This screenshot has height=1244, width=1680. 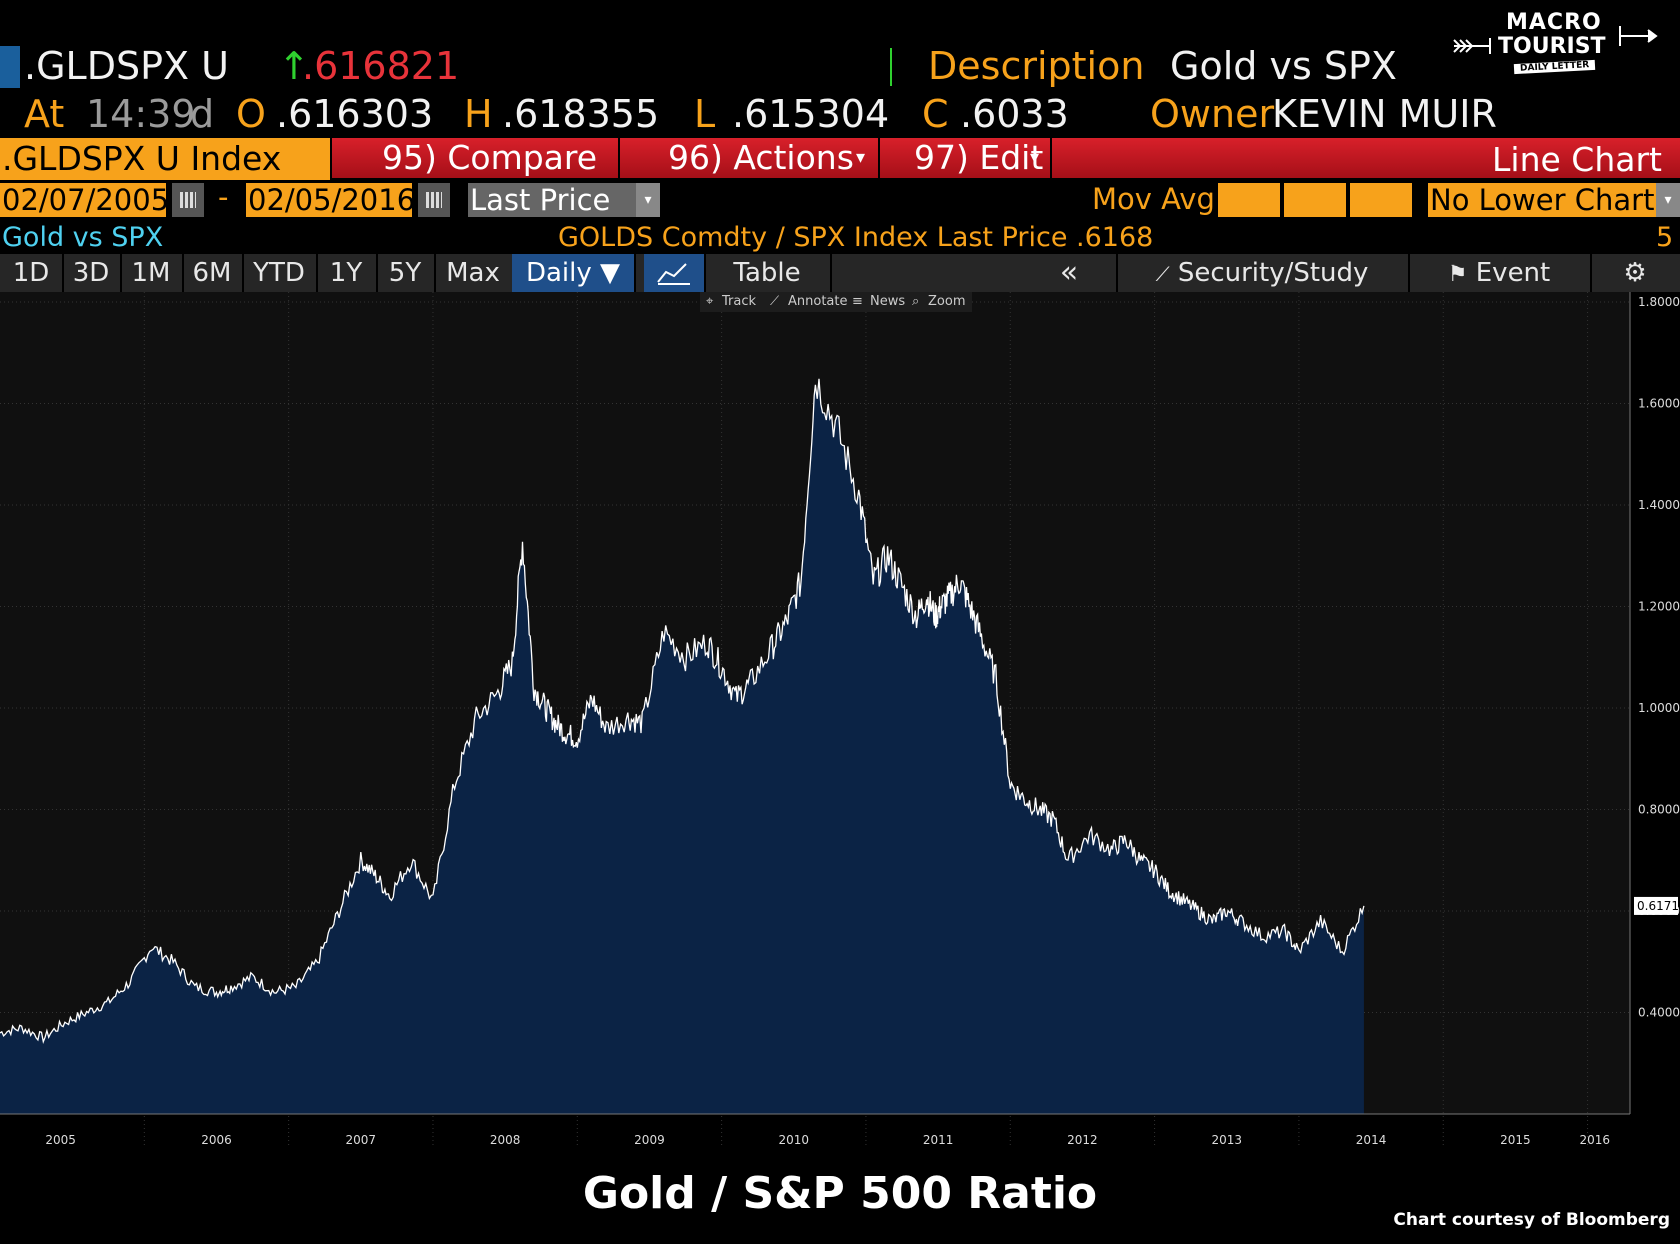 What do you see at coordinates (141, 114) in the screenshot?
I see `time: 14:39` at bounding box center [141, 114].